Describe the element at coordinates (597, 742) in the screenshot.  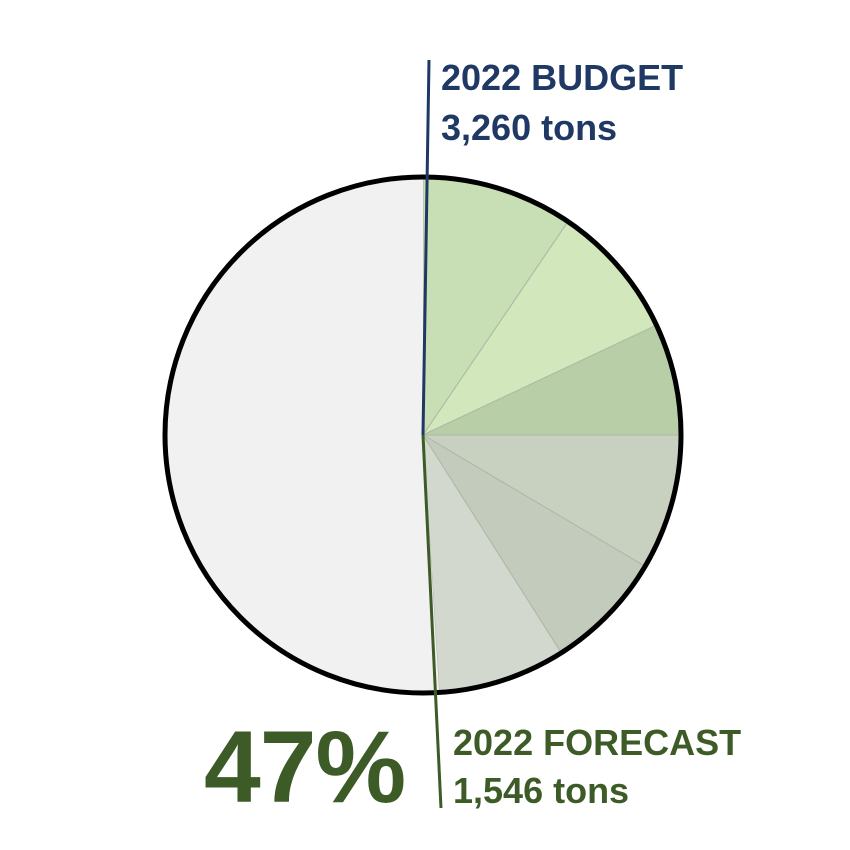
I see `forecast-title: 2022 FORECAST` at that location.